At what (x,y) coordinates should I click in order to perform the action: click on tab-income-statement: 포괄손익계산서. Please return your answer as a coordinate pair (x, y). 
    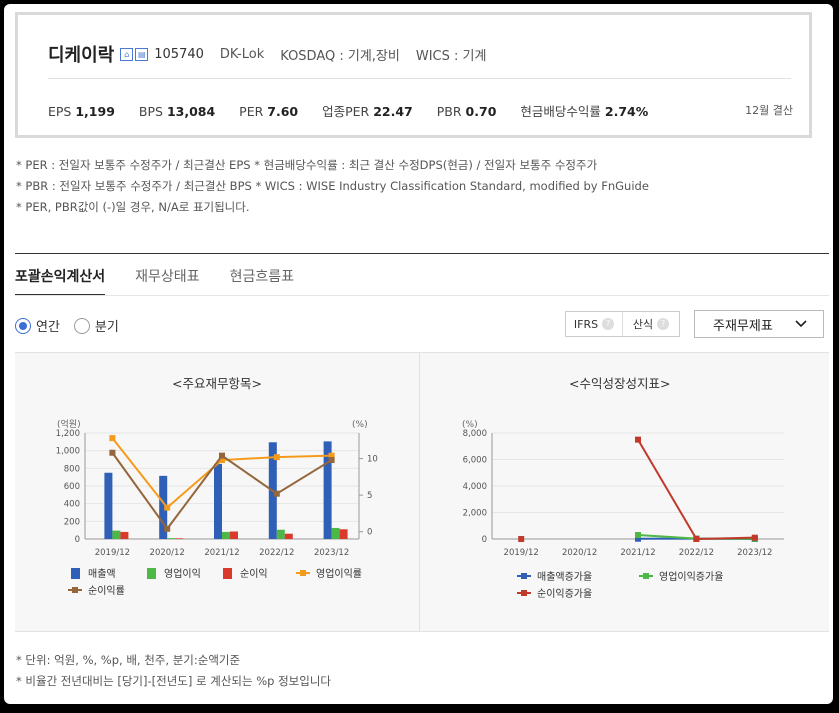
    Looking at the image, I should click on (60, 281).